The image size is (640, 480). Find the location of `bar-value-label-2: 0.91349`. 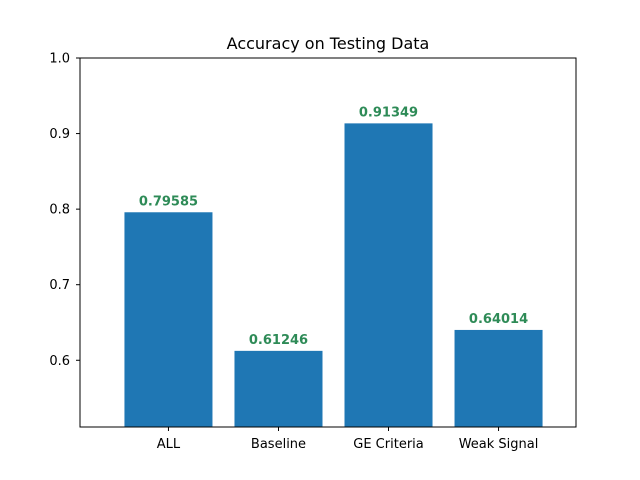

bar-value-label-2: 0.91349 is located at coordinates (388, 112).